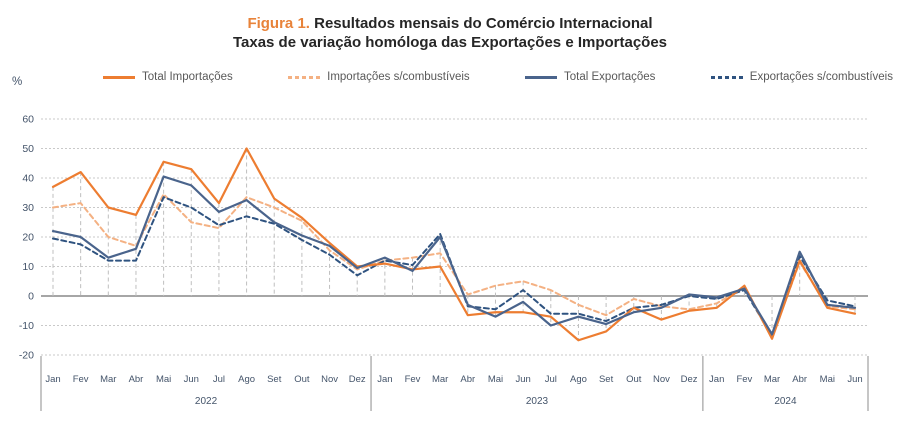 The height and width of the screenshot is (439, 900). What do you see at coordinates (31, 297) in the screenshot?
I see `y-tick-label-0: 0` at bounding box center [31, 297].